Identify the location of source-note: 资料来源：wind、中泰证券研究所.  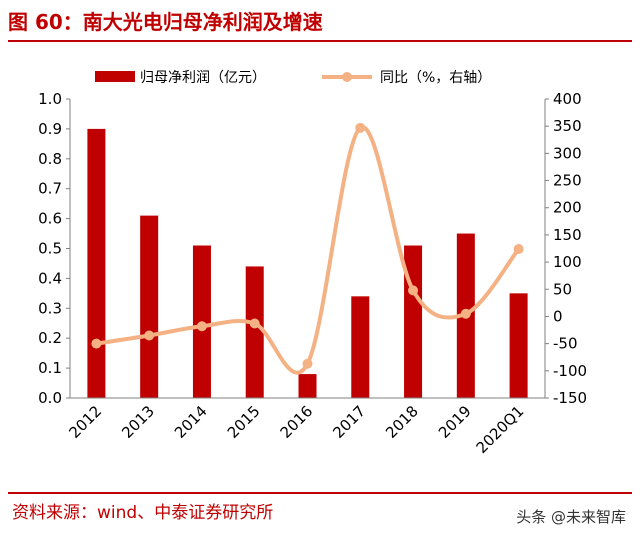
(143, 513).